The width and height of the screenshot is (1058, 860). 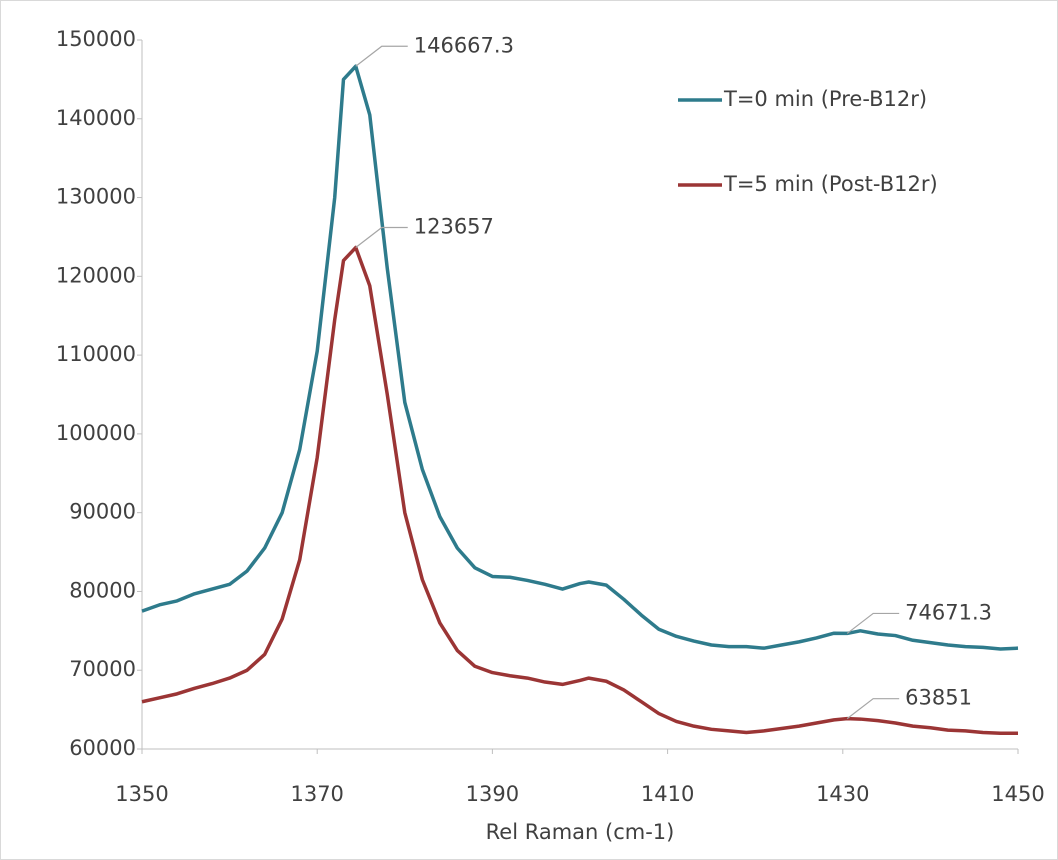 What do you see at coordinates (454, 227) in the screenshot?
I see `data-label: 123657` at bounding box center [454, 227].